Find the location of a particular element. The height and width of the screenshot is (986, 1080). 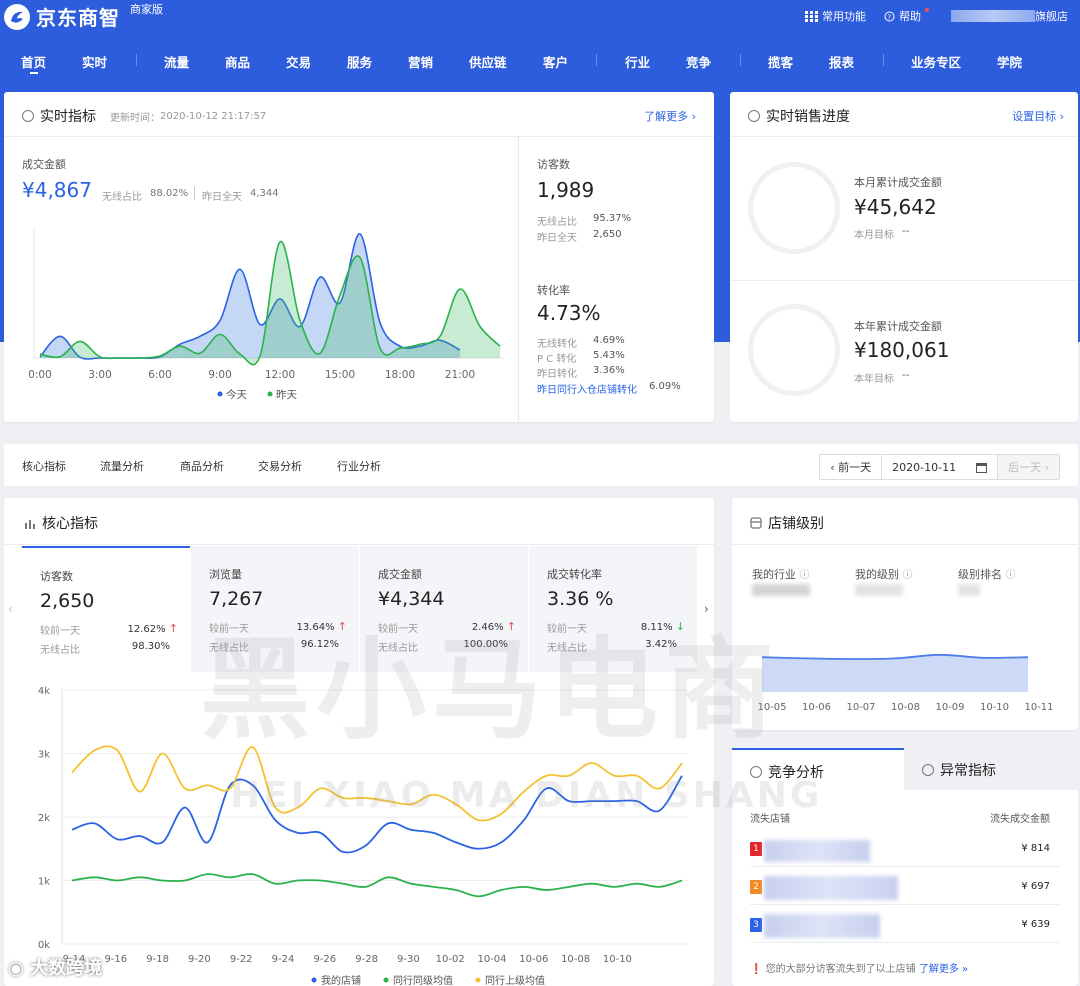

help-link: ? 帮助 is located at coordinates (906, 16).